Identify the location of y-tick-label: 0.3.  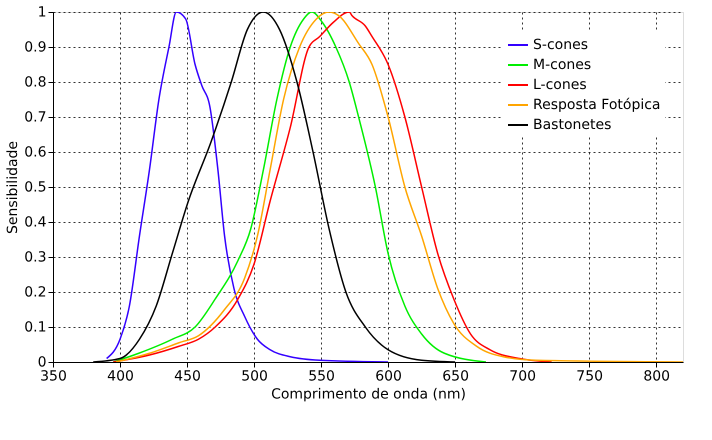
(35, 258).